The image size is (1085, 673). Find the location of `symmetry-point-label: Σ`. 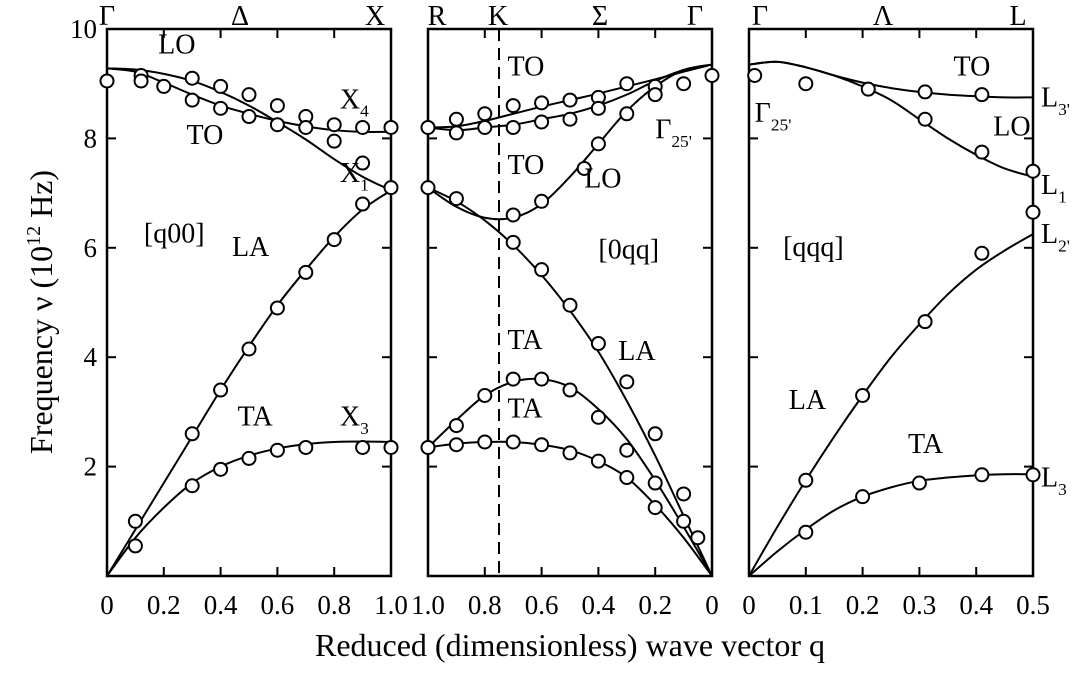

symmetry-point-label: Σ is located at coordinates (600, 16).